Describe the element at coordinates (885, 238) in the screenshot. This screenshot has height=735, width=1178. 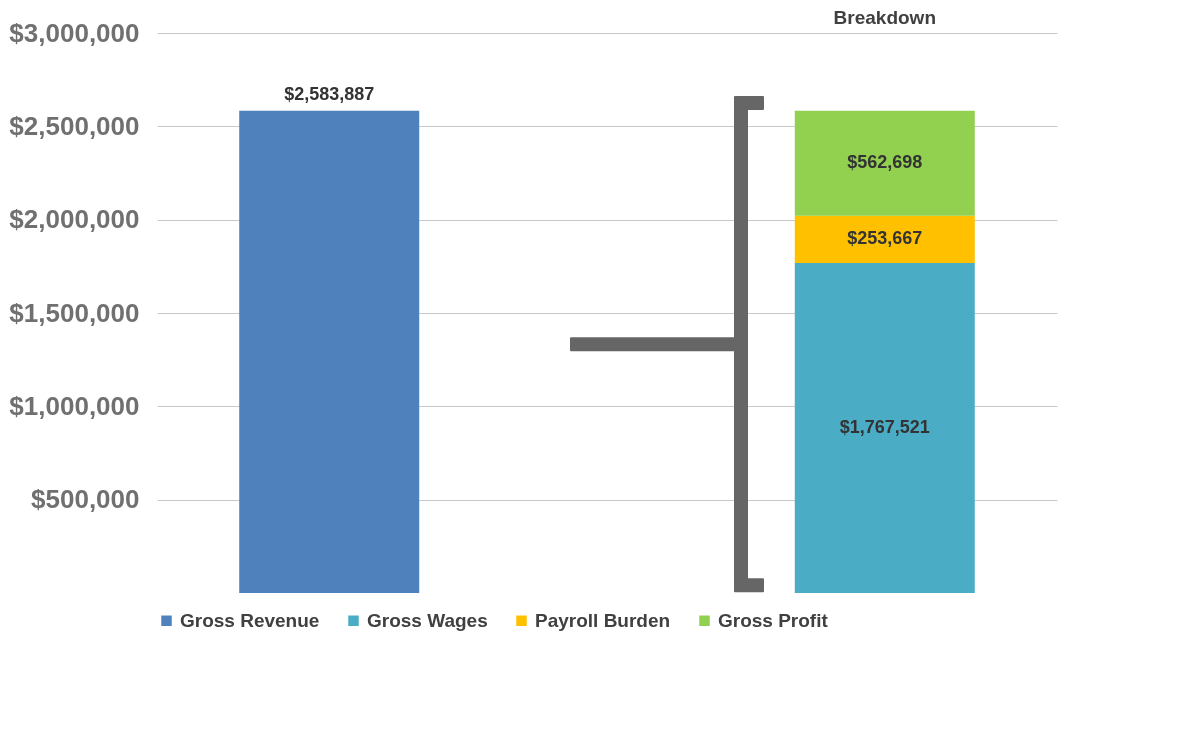
I see `data-label: $253,667` at that location.